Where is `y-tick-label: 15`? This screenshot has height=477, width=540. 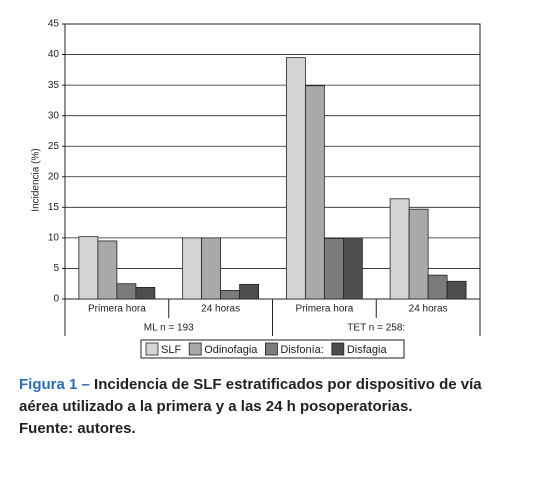
y-tick-label: 15 is located at coordinates (54, 207).